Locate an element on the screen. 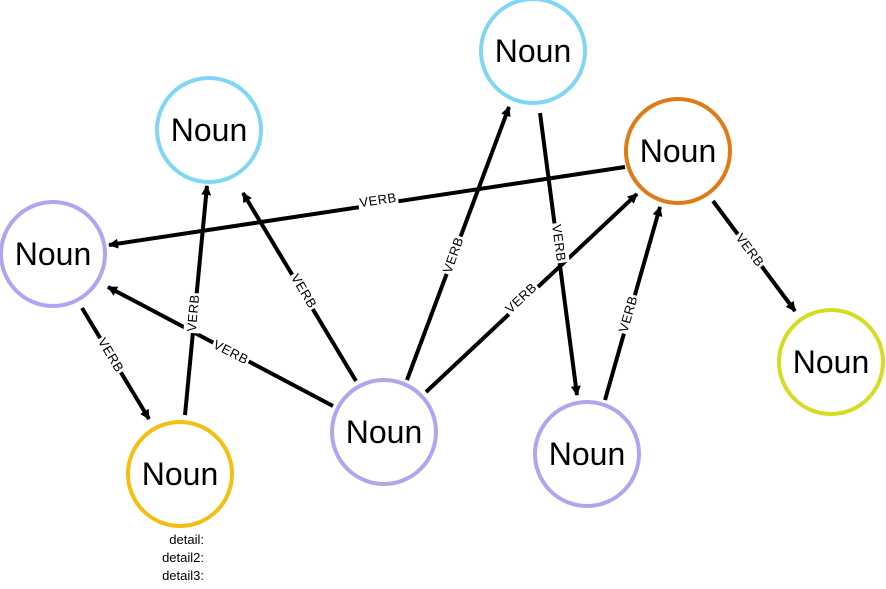  edge-n7-n1: VERB is located at coordinates (197, 300).